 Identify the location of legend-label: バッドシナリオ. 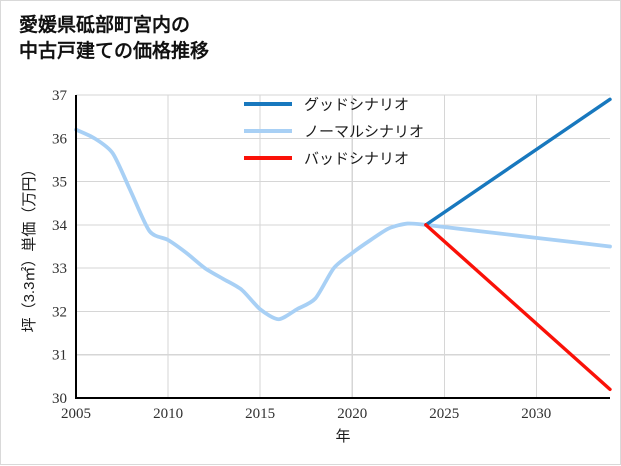
(356, 160).